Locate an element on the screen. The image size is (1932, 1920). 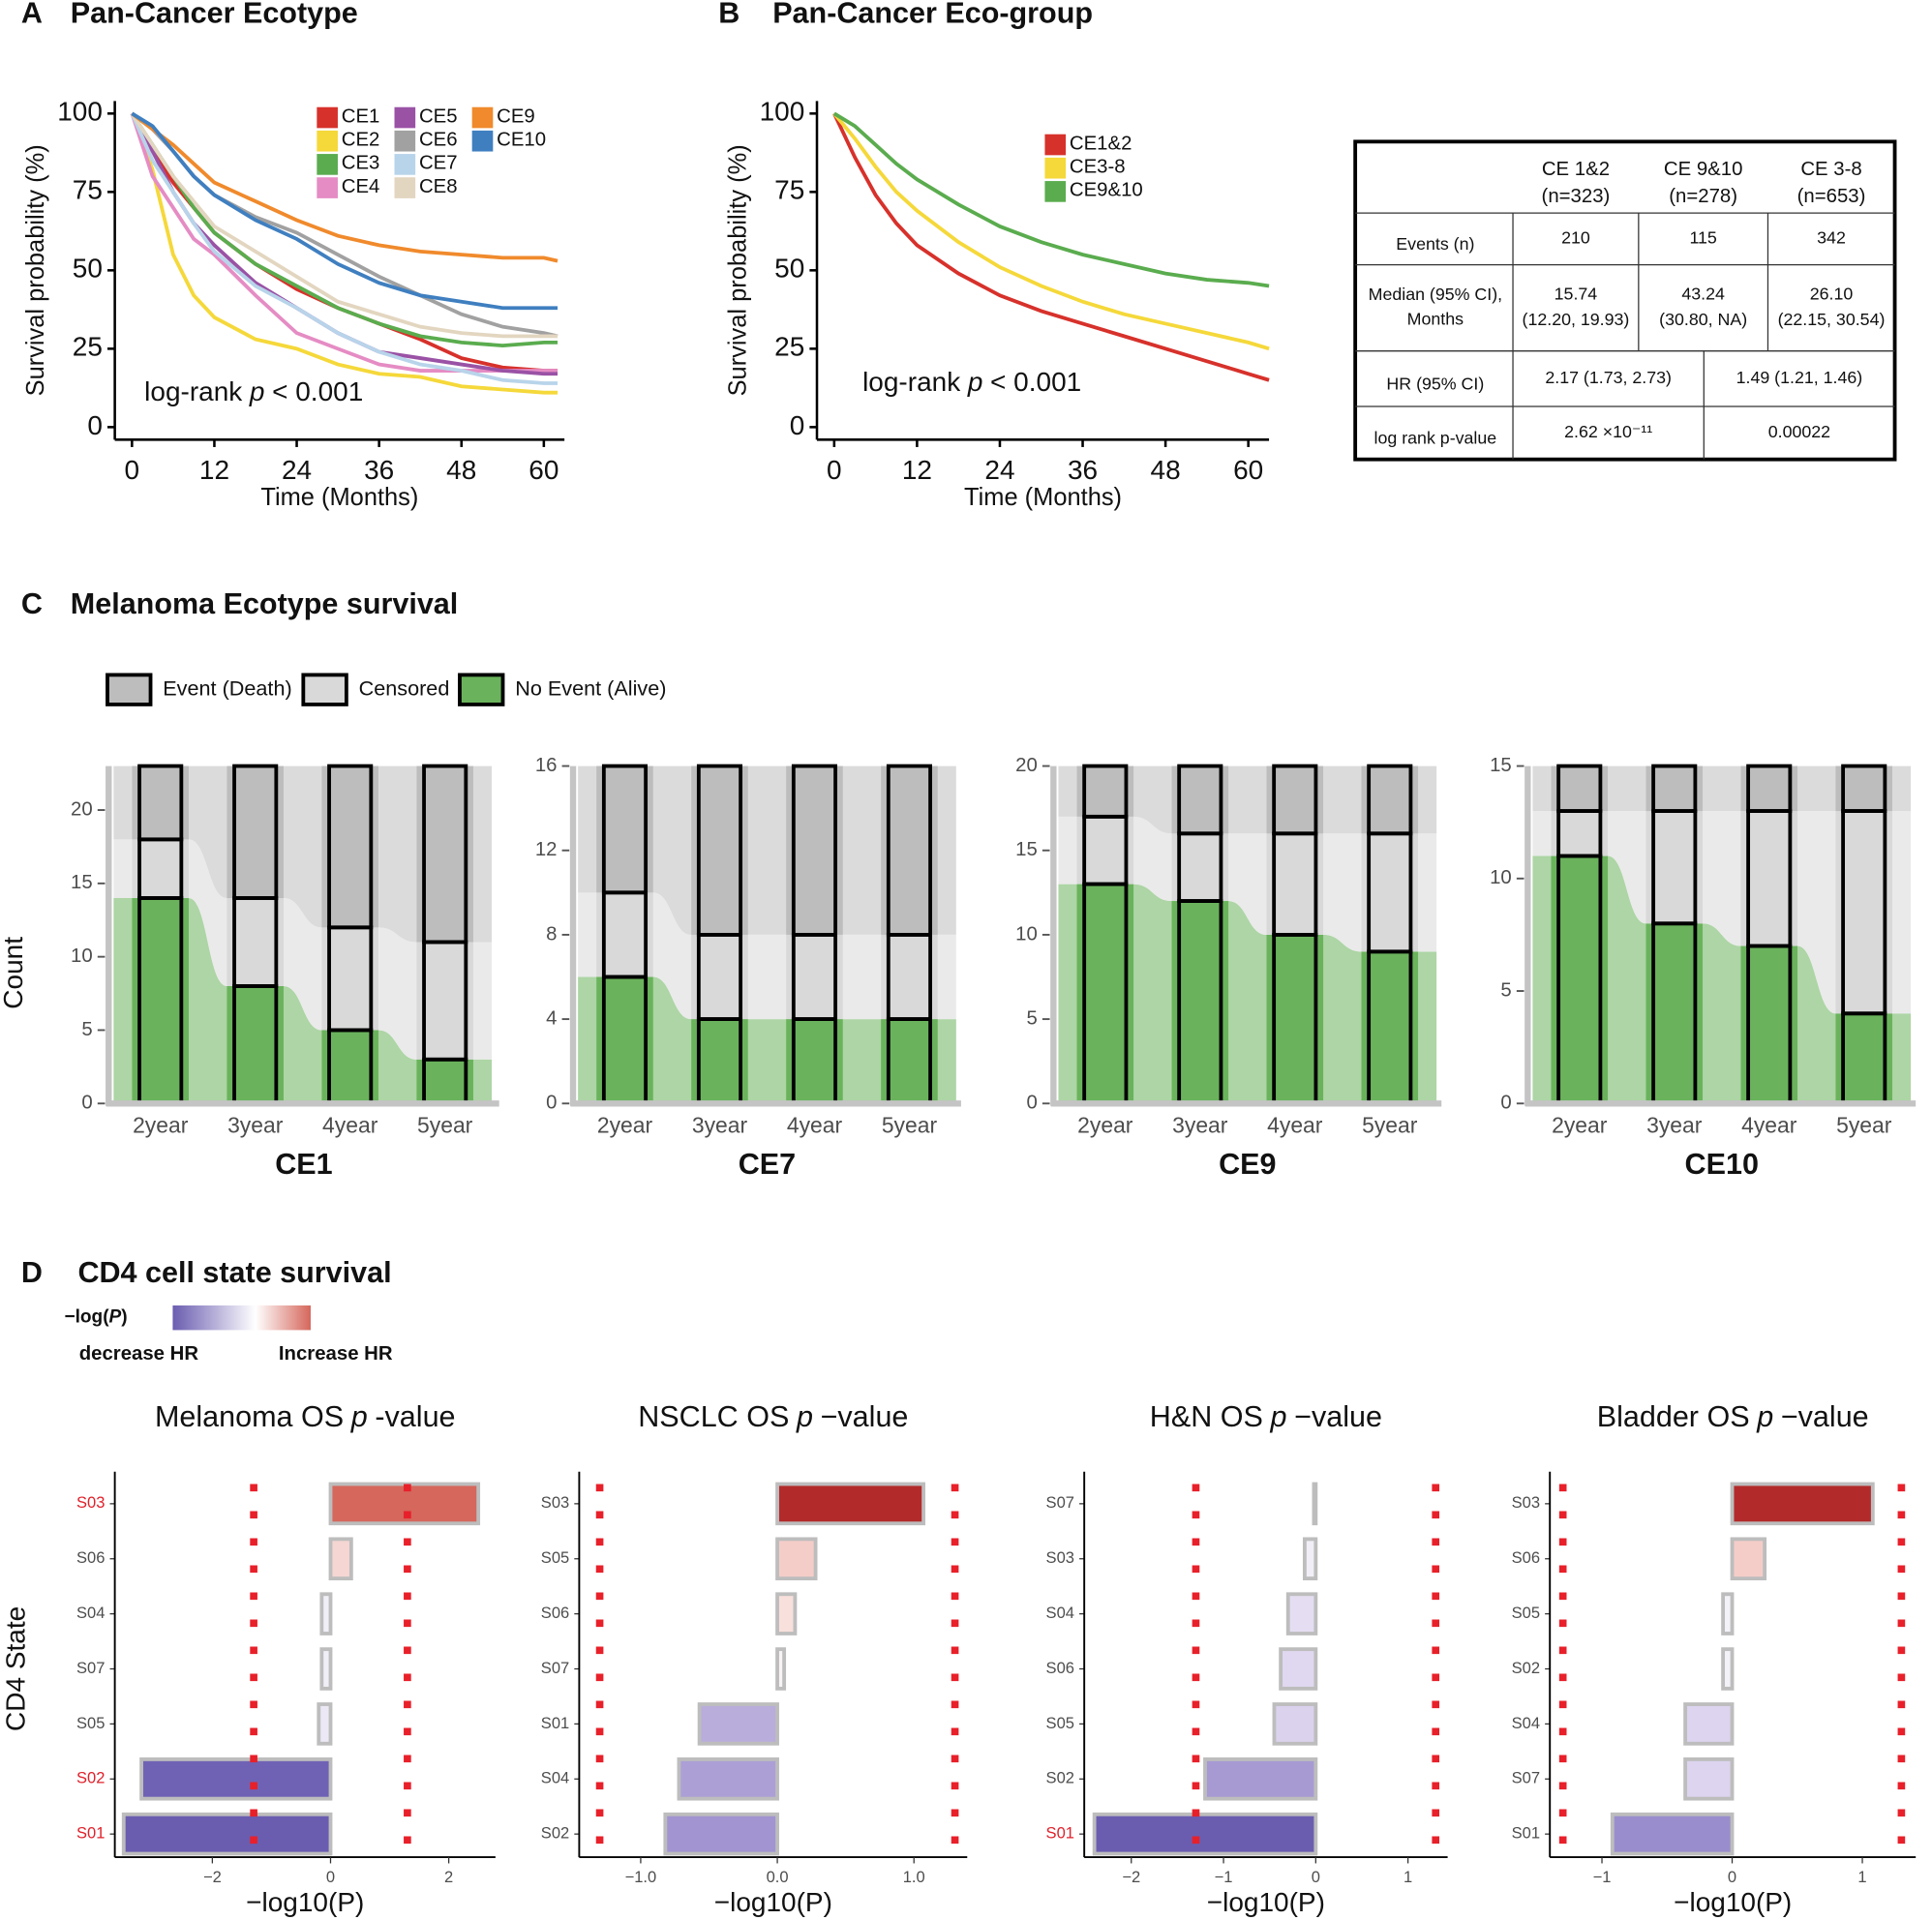
panel-title: Pan-Cancer Eco-group is located at coordinates (932, 15).